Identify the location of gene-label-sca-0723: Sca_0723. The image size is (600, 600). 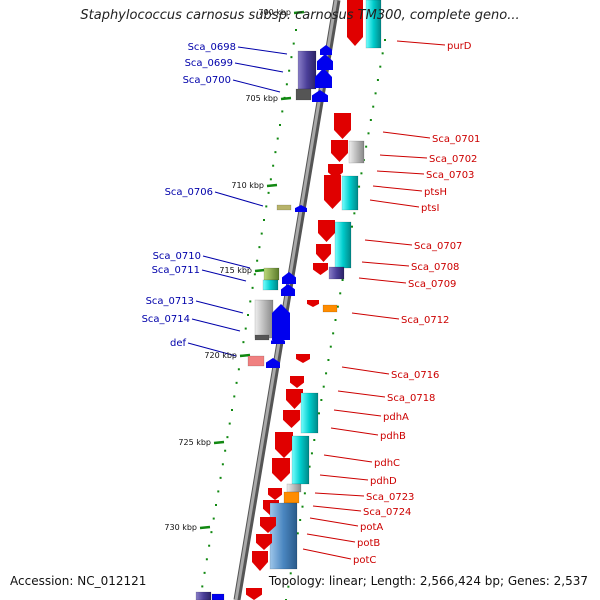
(390, 497).